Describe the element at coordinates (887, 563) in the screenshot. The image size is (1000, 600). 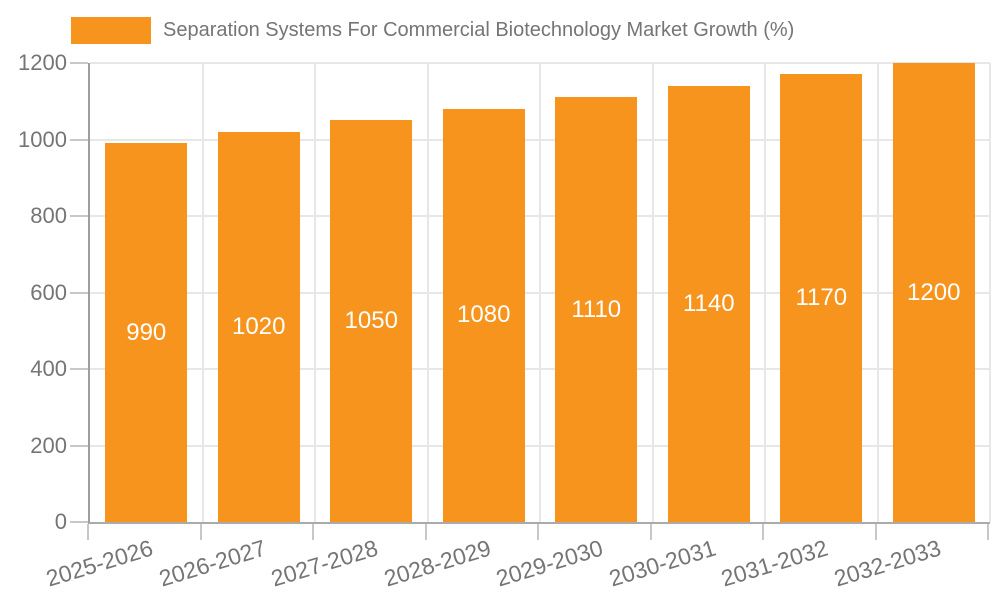
I see `x-tick-label: 2032-2033` at that location.